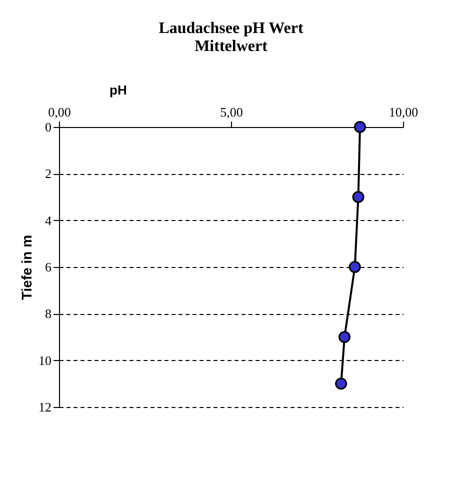 The height and width of the screenshot is (482, 474). What do you see at coordinates (45, 407) in the screenshot?
I see `y-tick-label: 12` at bounding box center [45, 407].